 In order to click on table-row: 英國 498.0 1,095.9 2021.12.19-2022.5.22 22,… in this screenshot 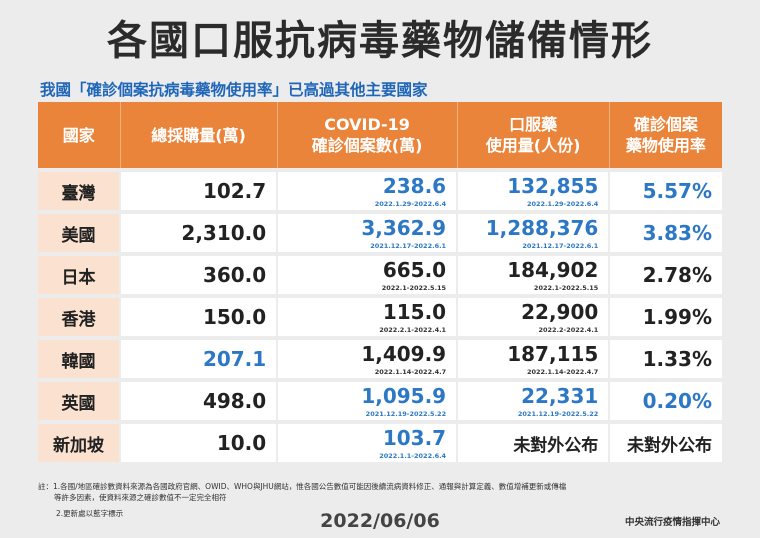, I will do `click(380, 401)`.